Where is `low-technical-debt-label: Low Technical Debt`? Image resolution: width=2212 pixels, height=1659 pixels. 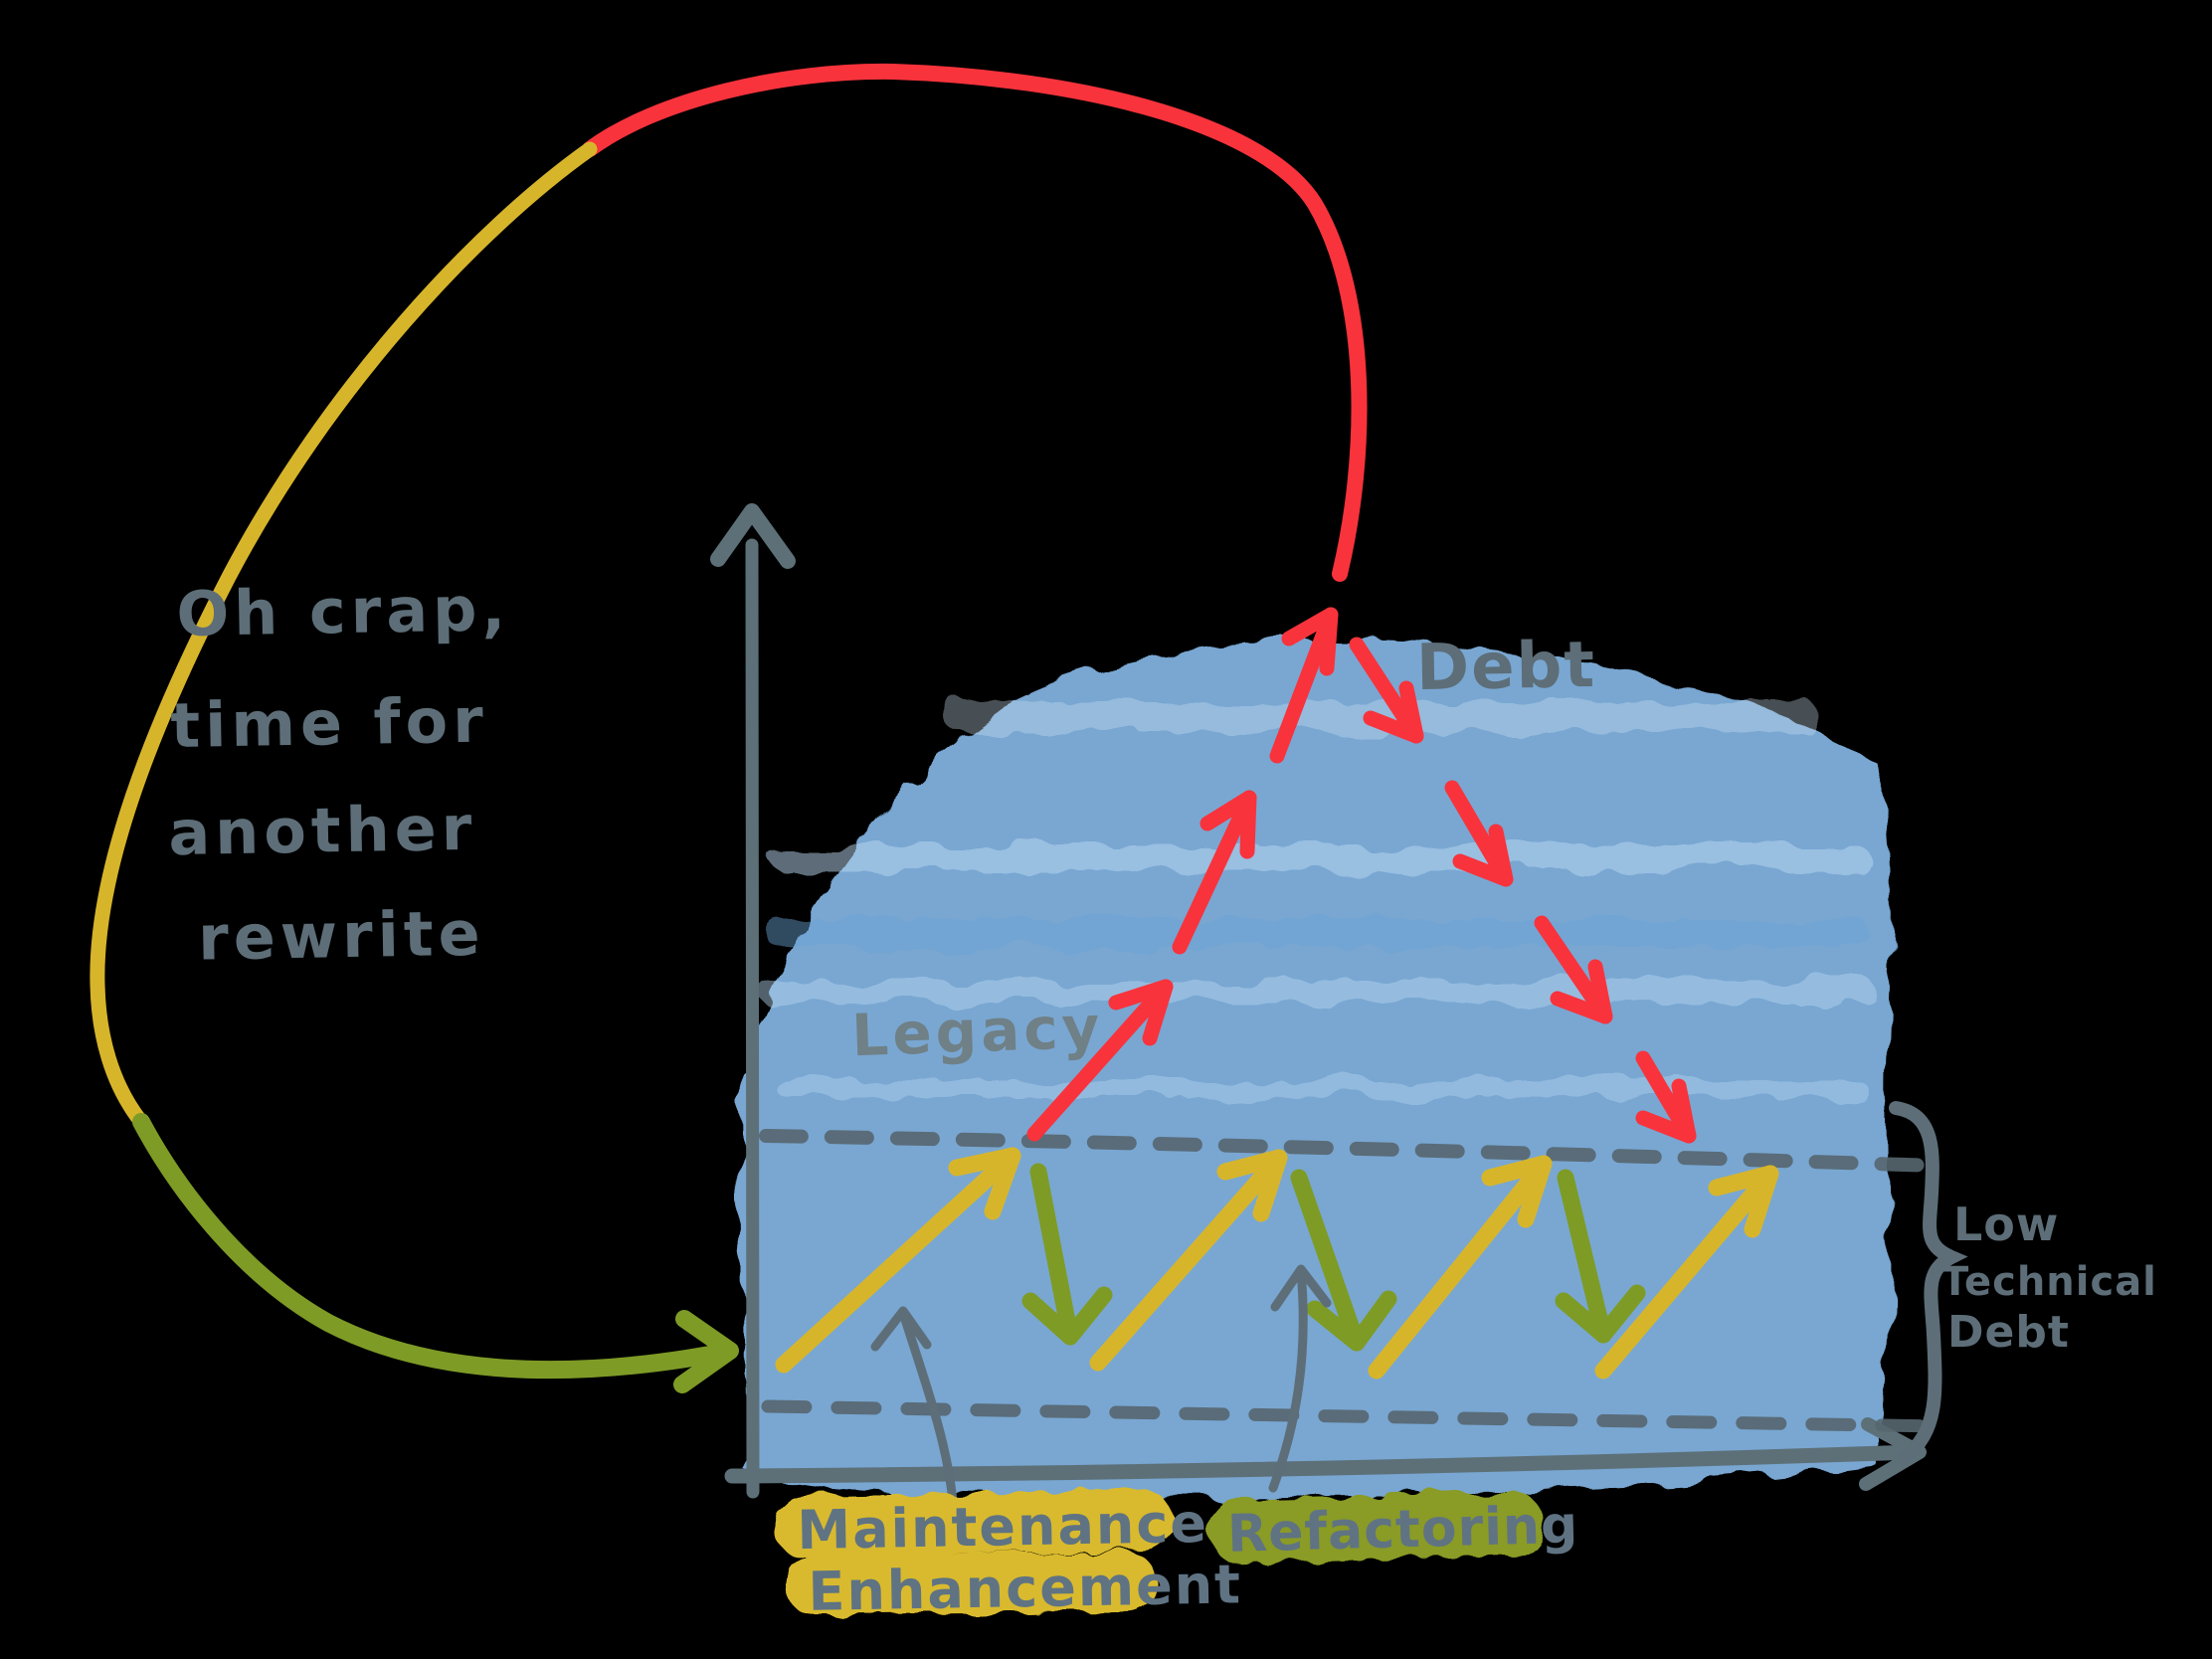 low-technical-debt-label: Low Technical Debt is located at coordinates (2049, 1278).